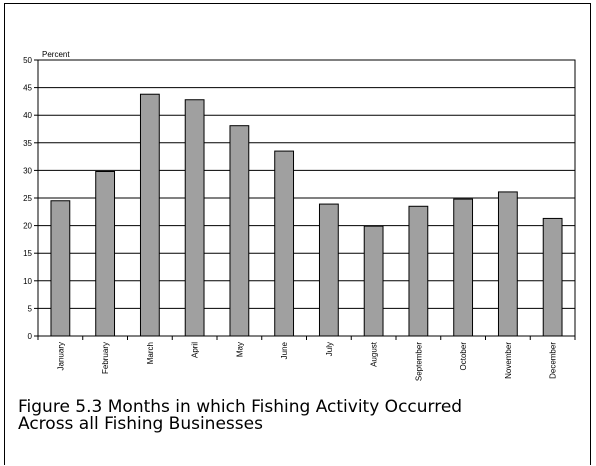 The width and height of the screenshot is (596, 466). I want to click on y-tick-label: 50, so click(27, 60).